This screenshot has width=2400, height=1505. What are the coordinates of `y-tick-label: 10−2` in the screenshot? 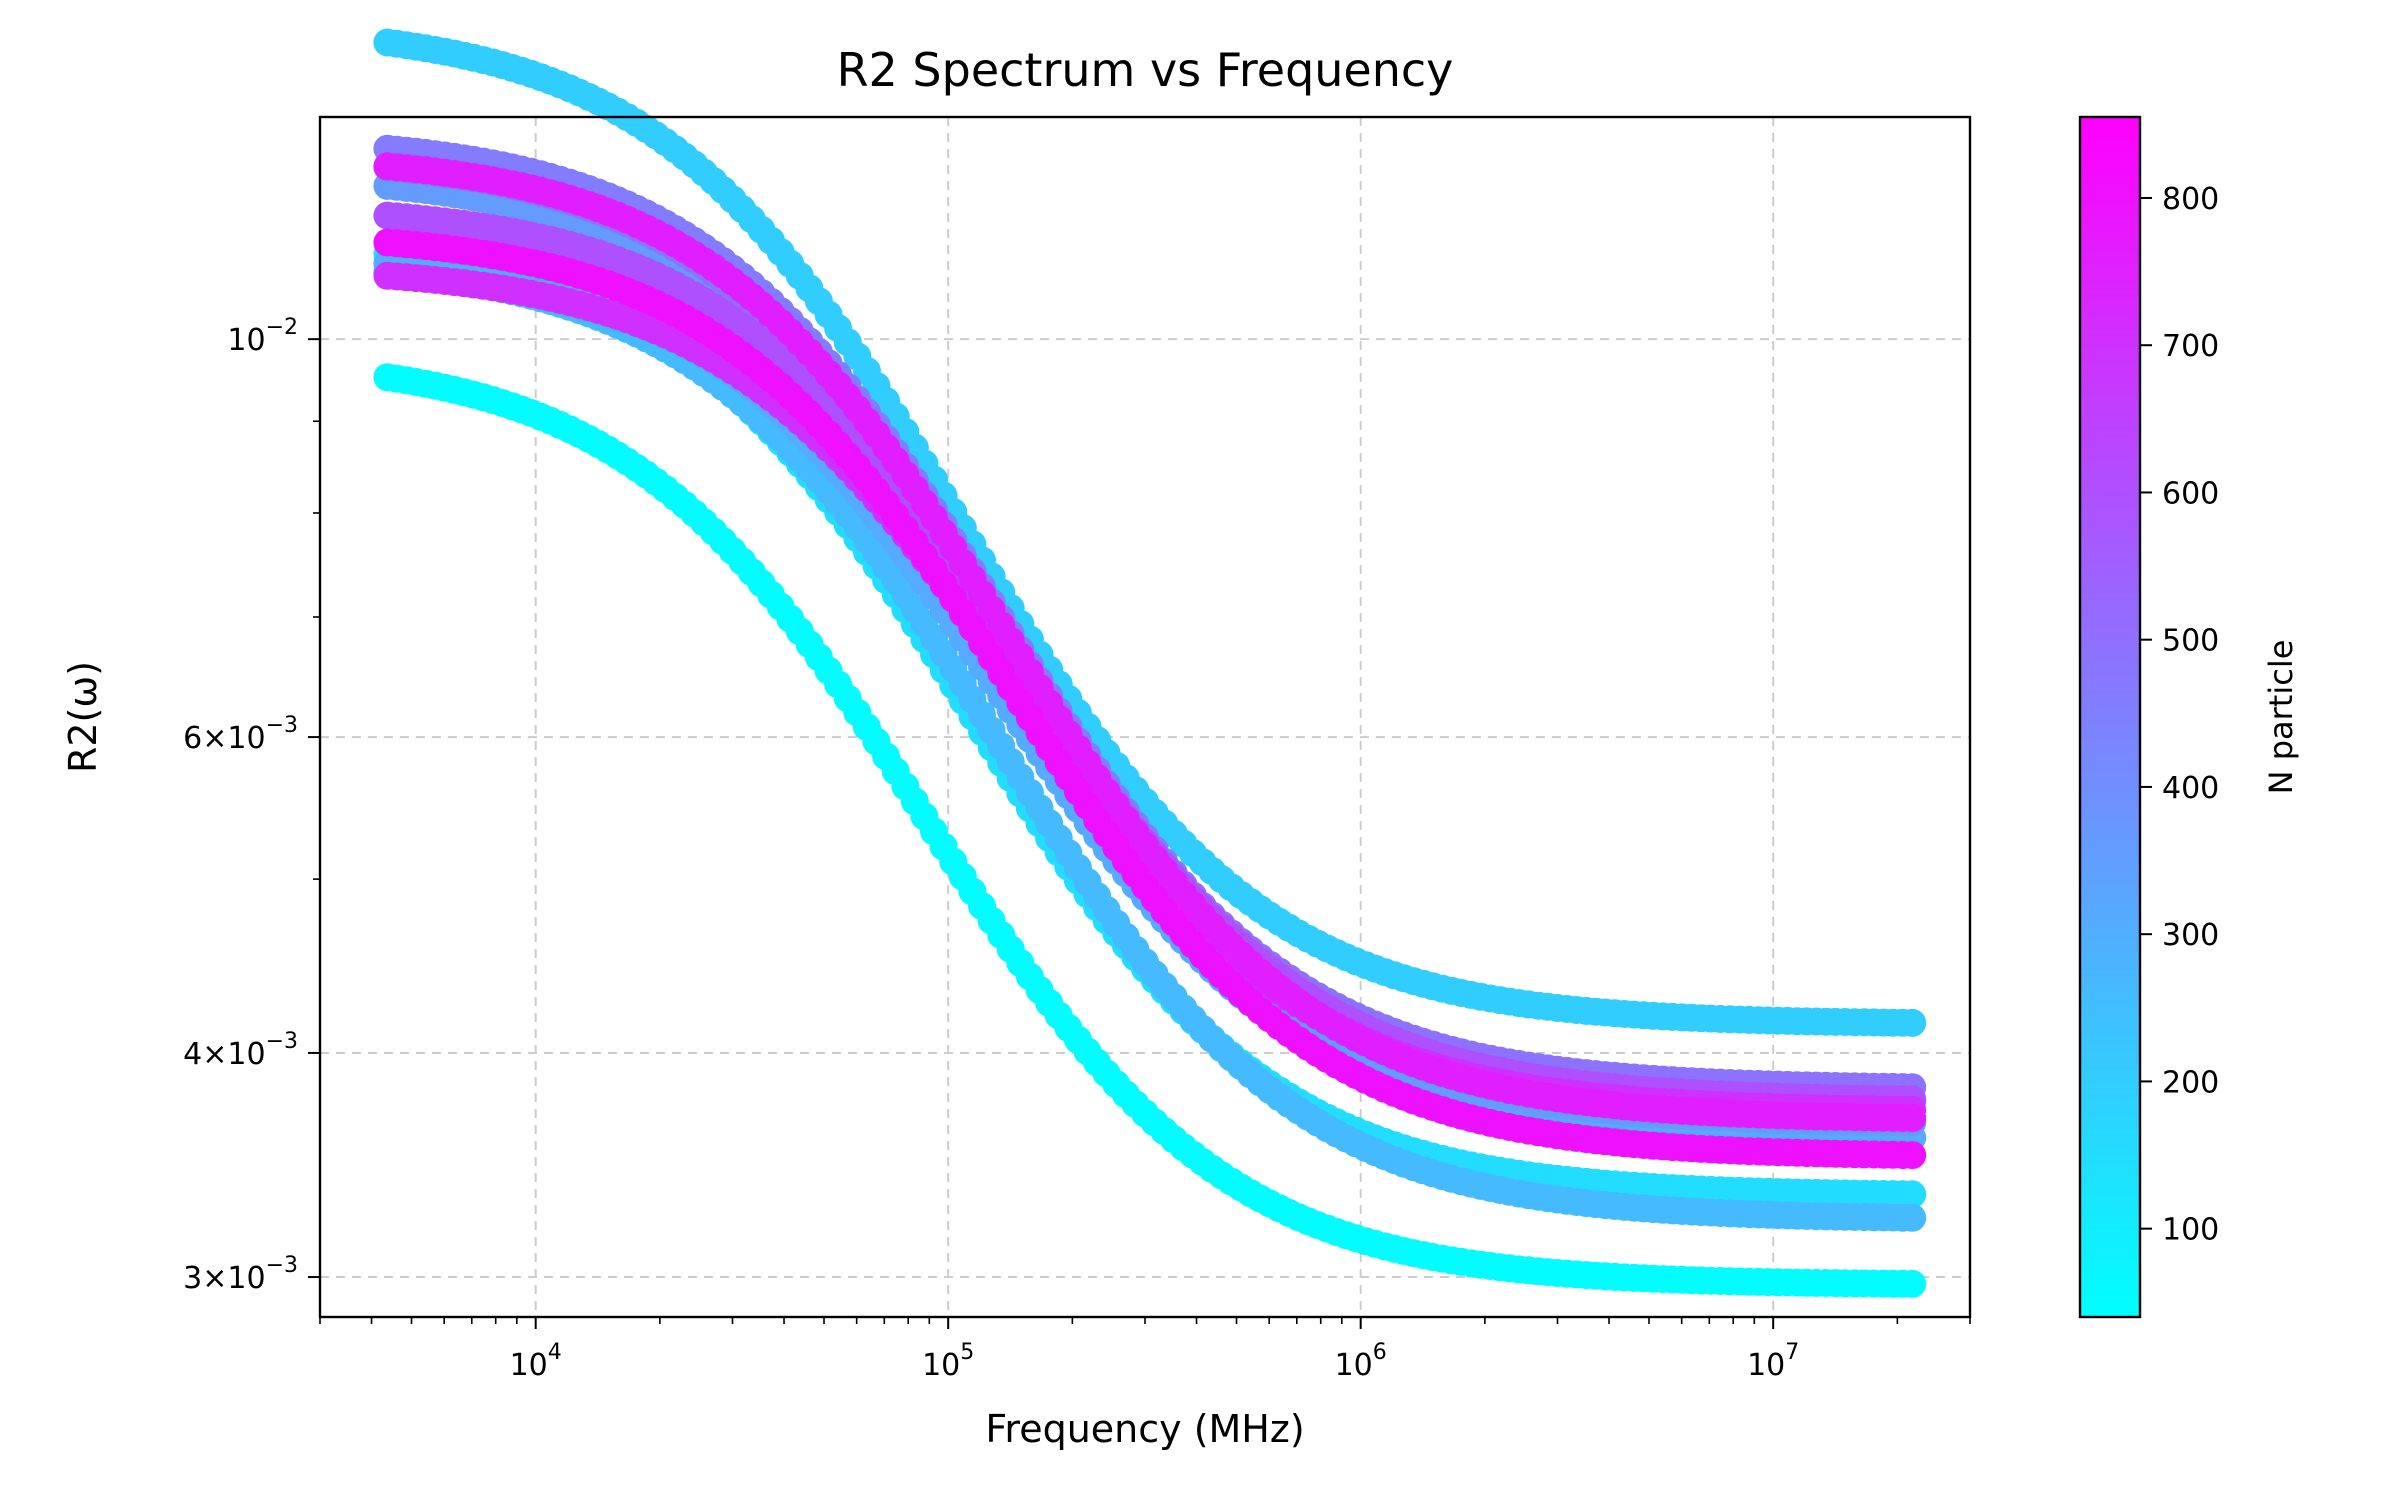 It's located at (262, 336).